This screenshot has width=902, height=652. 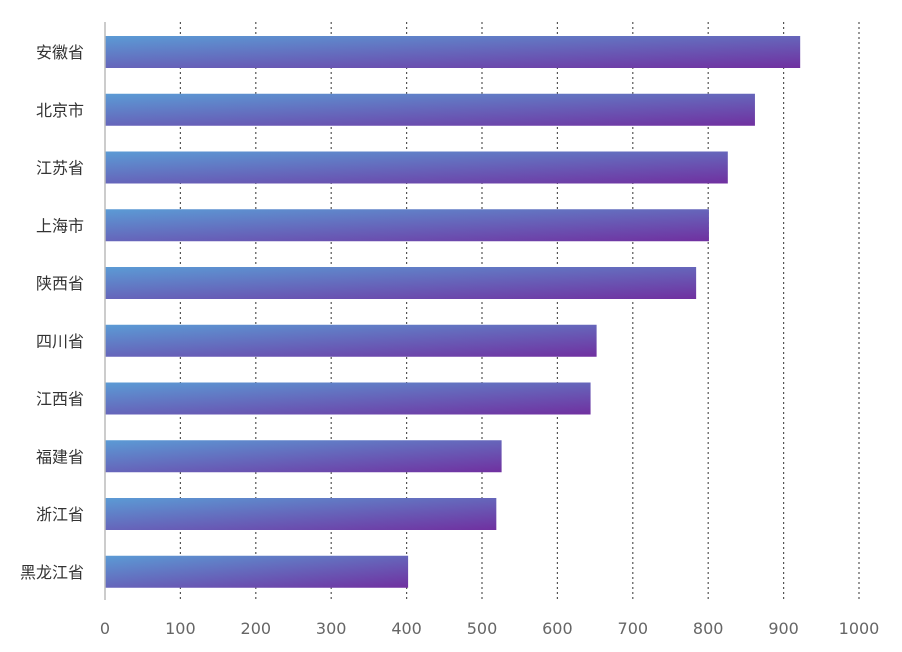 What do you see at coordinates (708, 628) in the screenshot?
I see `x-tick-label: 800` at bounding box center [708, 628].